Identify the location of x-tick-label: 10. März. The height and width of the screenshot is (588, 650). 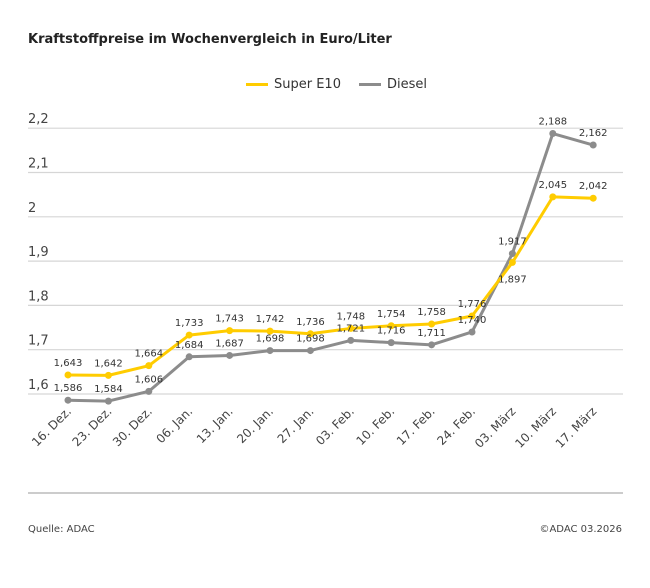
(535, 427).